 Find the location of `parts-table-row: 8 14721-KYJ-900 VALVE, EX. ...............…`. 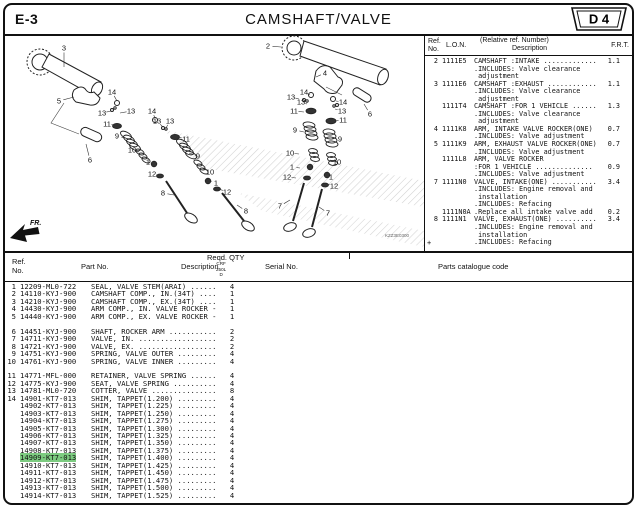

parts-table-row: 8 14721-KYJ-900 VALVE, EX. ...............… is located at coordinates (138, 346).